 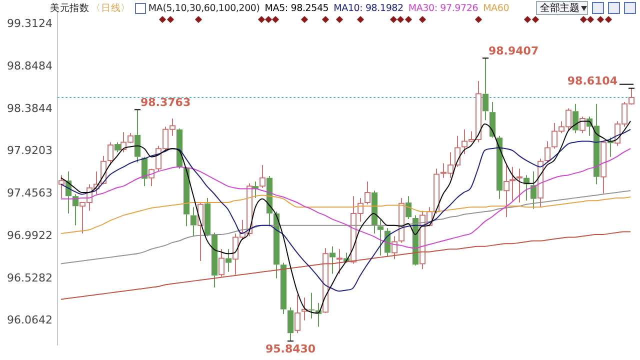 I want to click on annotation: 95.8430, so click(x=290, y=349).